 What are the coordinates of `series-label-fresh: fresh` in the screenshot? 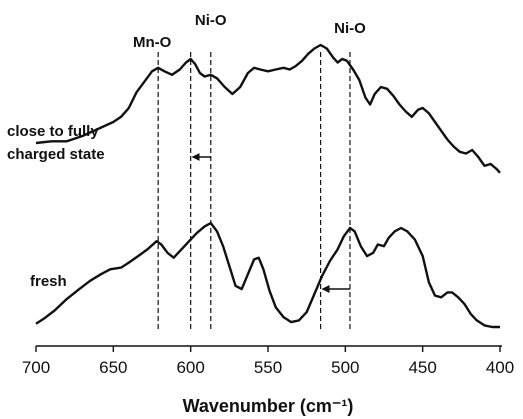 It's located at (48, 281).